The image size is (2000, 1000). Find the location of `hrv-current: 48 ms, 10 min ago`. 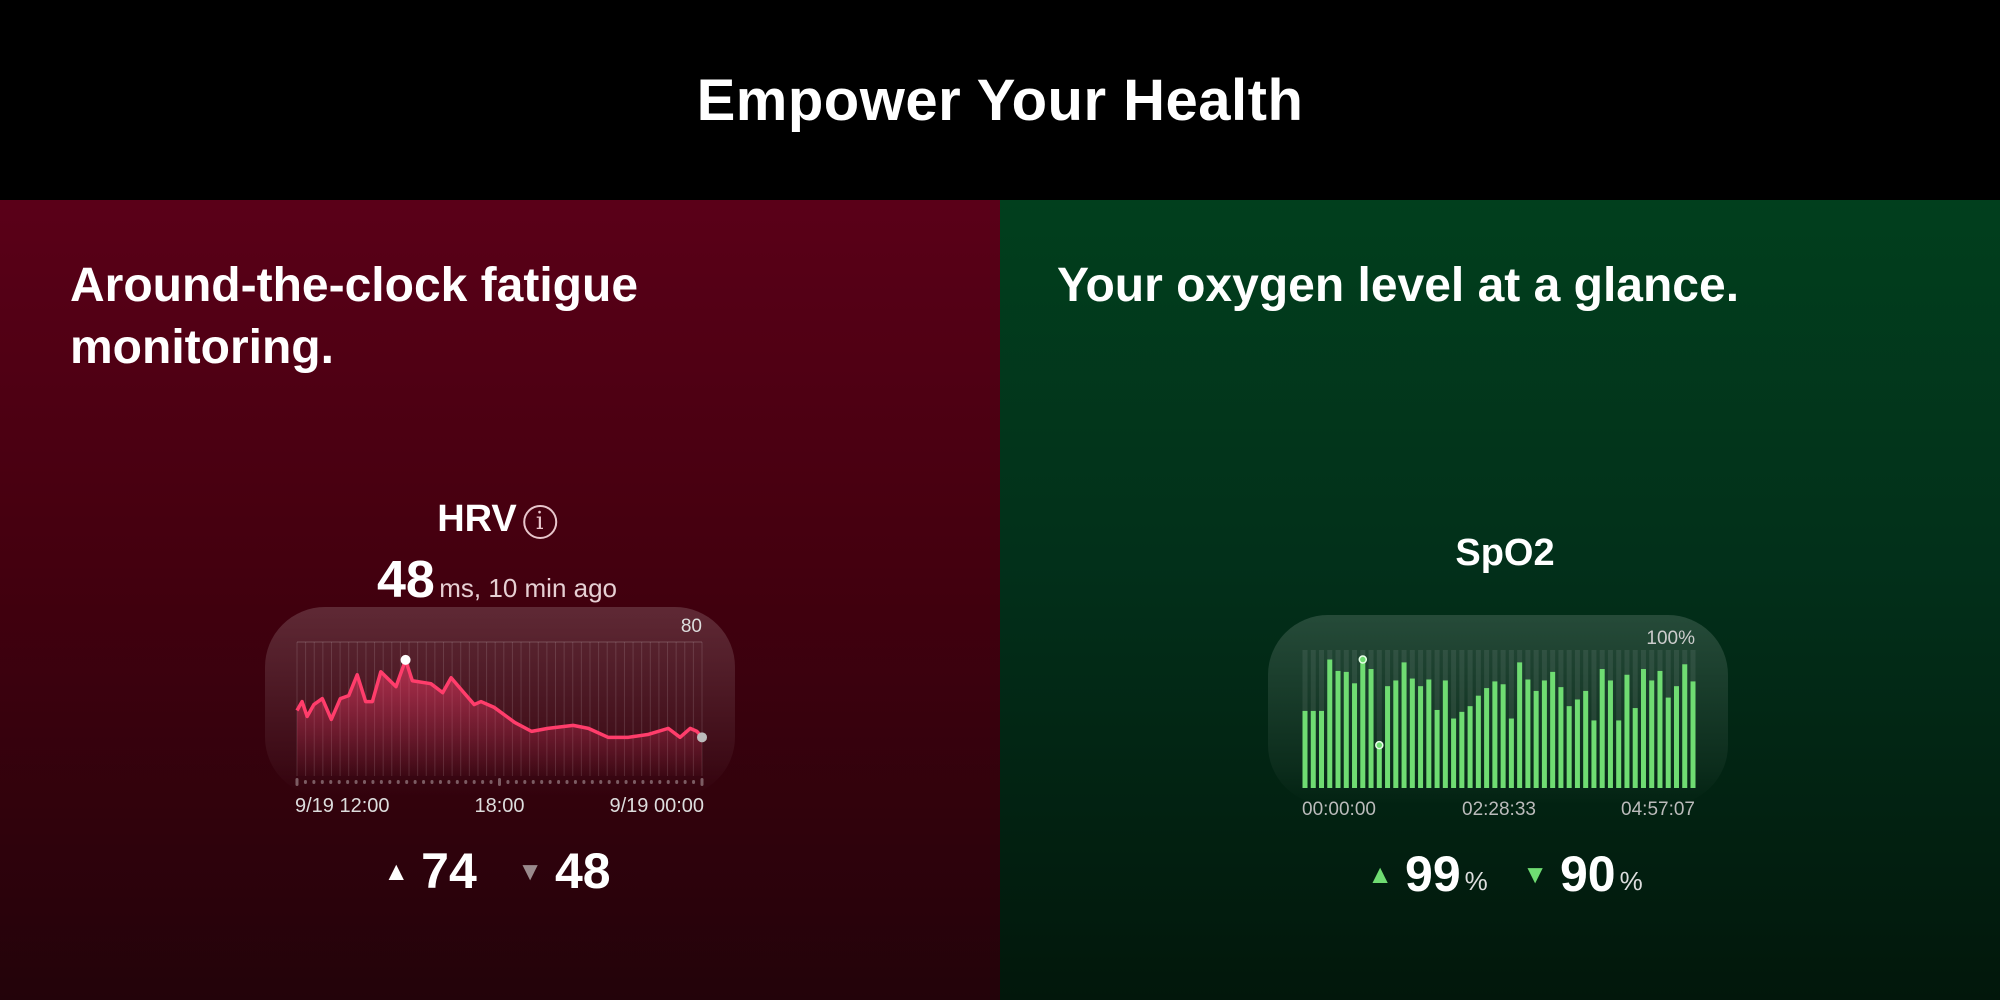

hrv-current: 48 ms, 10 min ago is located at coordinates (497, 580).